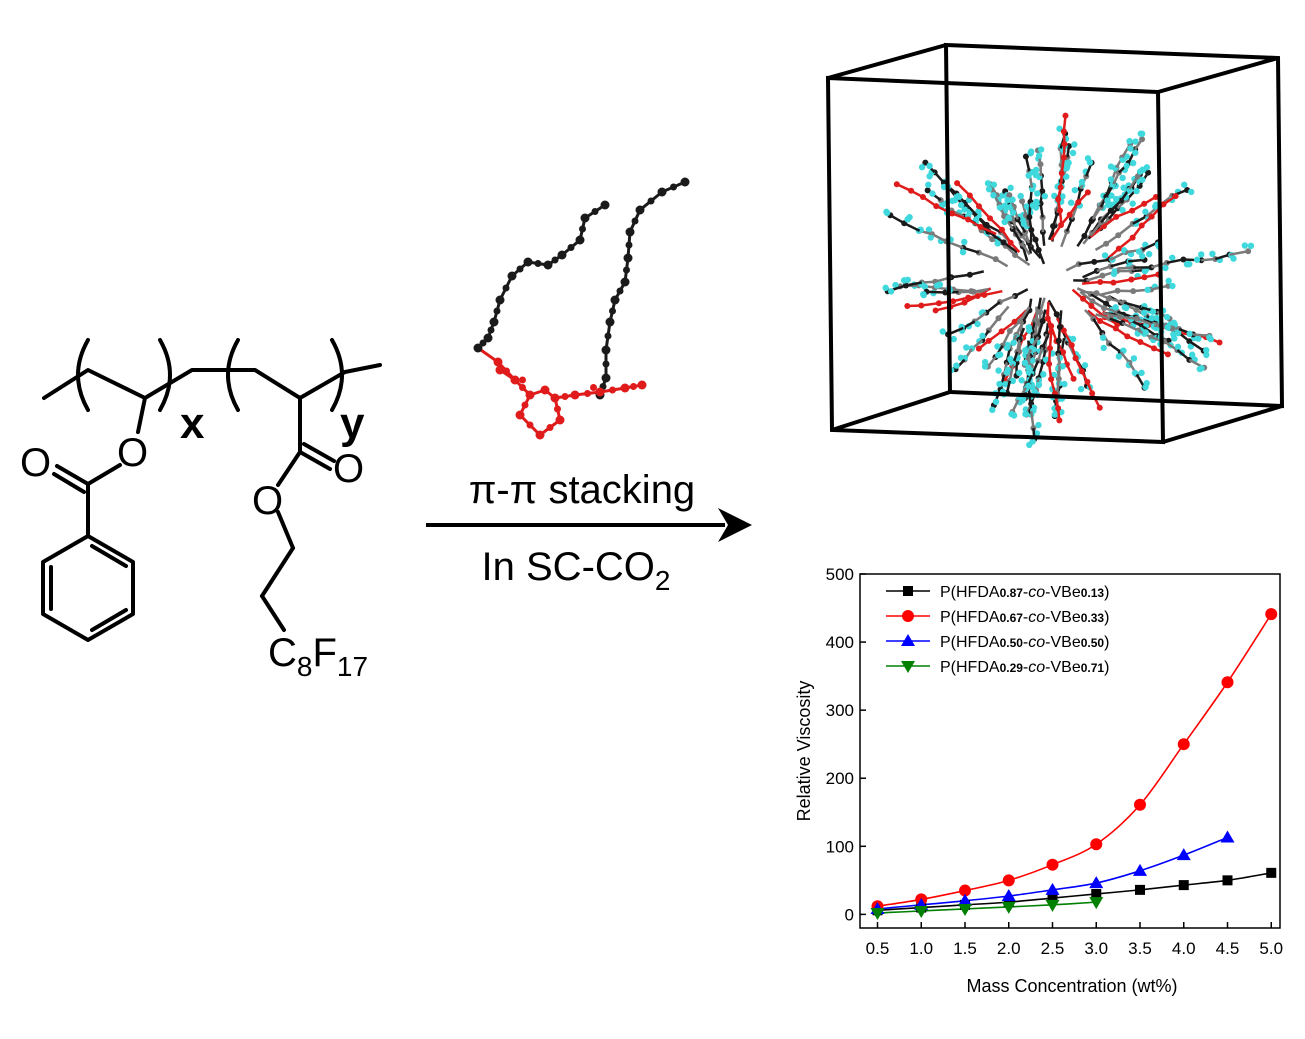 The image size is (1305, 1039). What do you see at coordinates (1184, 948) in the screenshot?
I see `x-tick-label: 4.0` at bounding box center [1184, 948].